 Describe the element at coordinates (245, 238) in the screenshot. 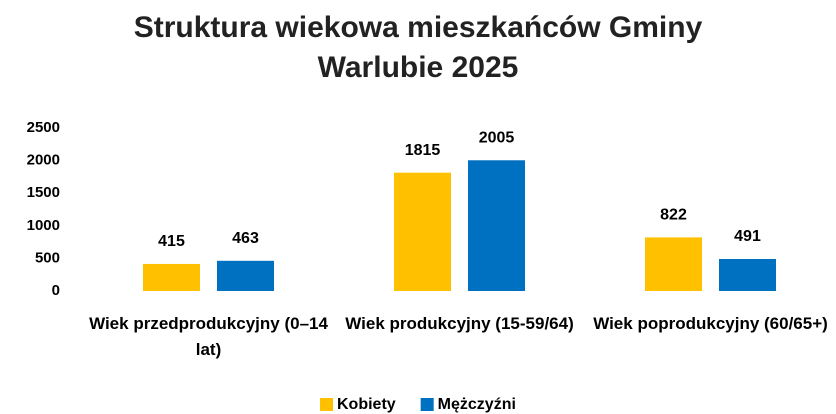

I see `data-label: 463` at that location.